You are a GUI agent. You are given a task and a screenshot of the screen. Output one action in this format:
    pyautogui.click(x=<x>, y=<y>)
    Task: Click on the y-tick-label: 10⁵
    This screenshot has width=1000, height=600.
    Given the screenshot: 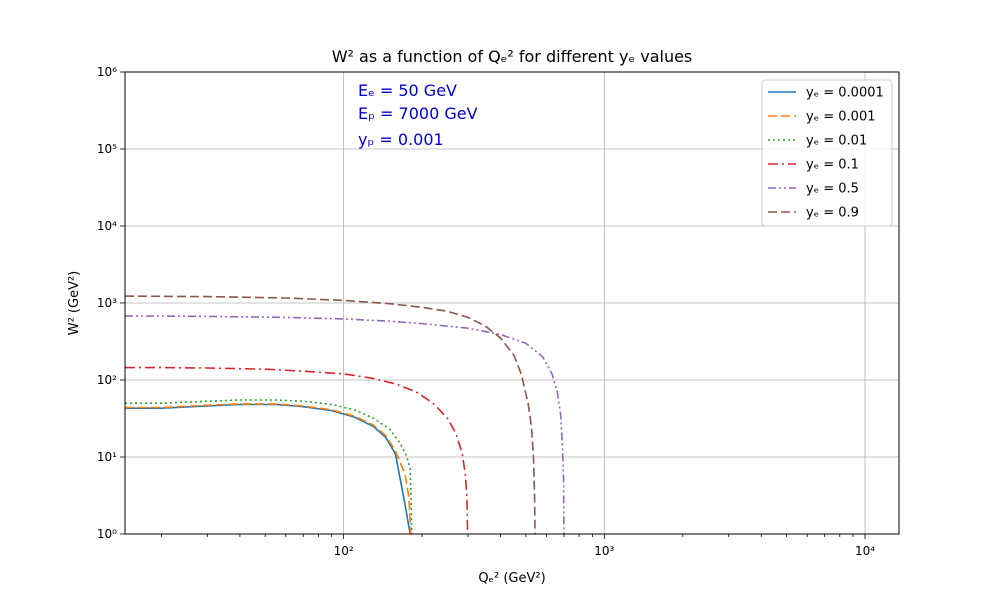 What is the action you would take?
    pyautogui.click(x=107, y=149)
    